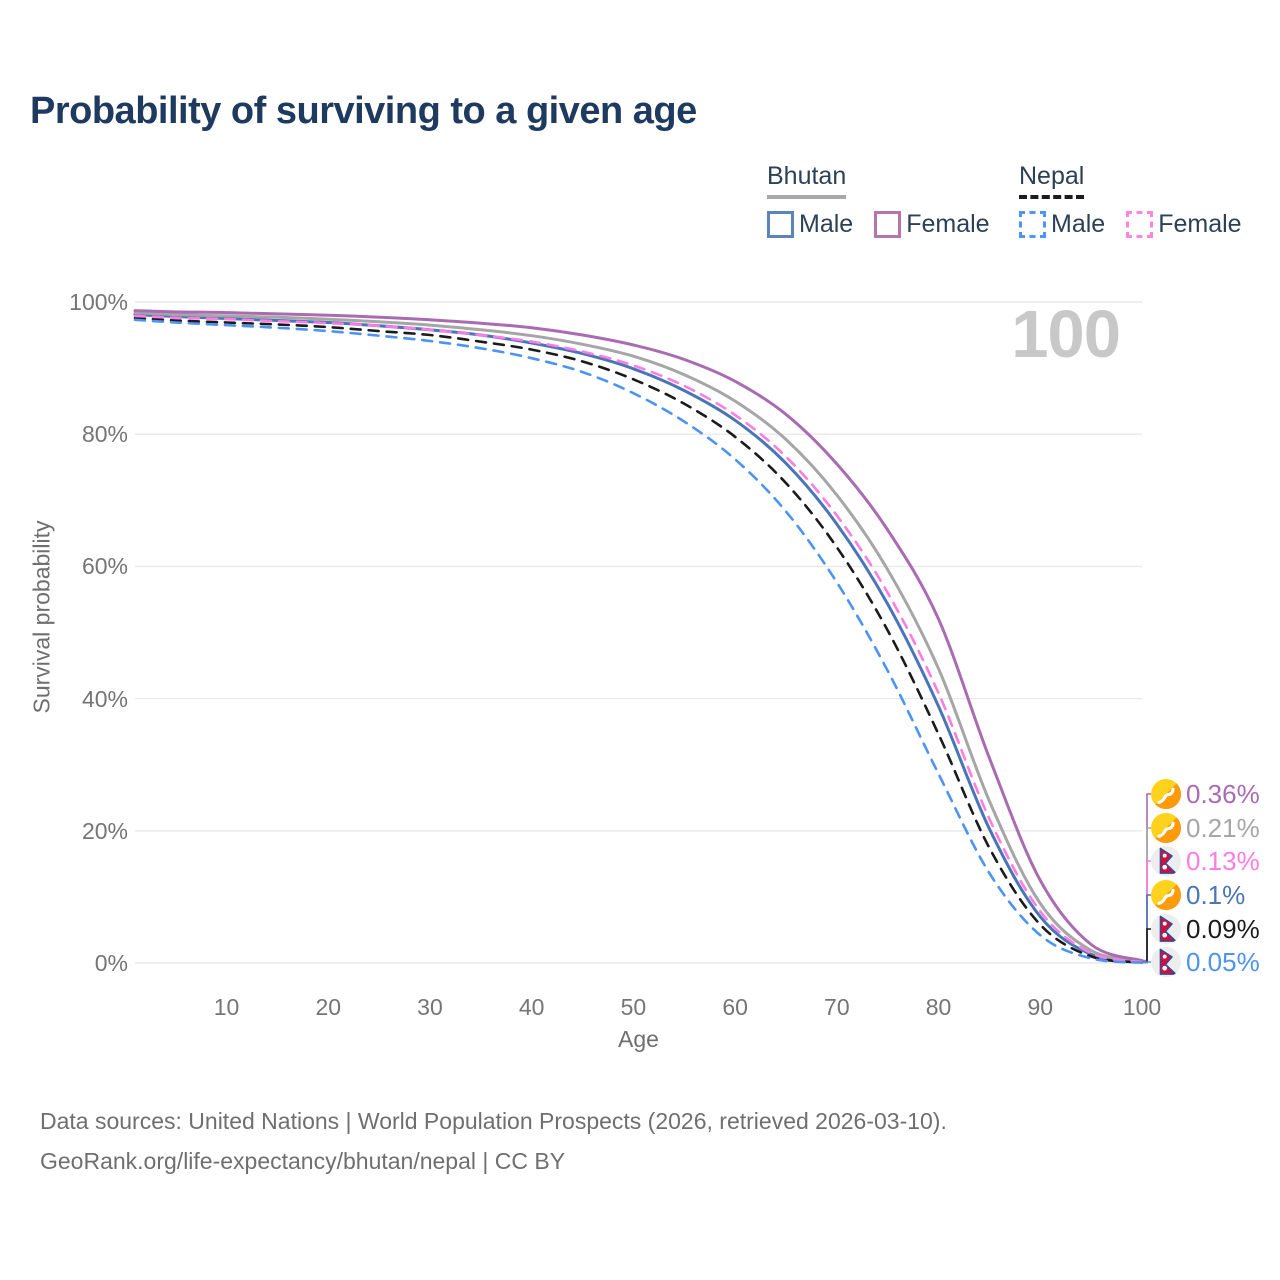 The height and width of the screenshot is (1280, 1280). I want to click on y-tick-100: 100%, so click(98, 302).